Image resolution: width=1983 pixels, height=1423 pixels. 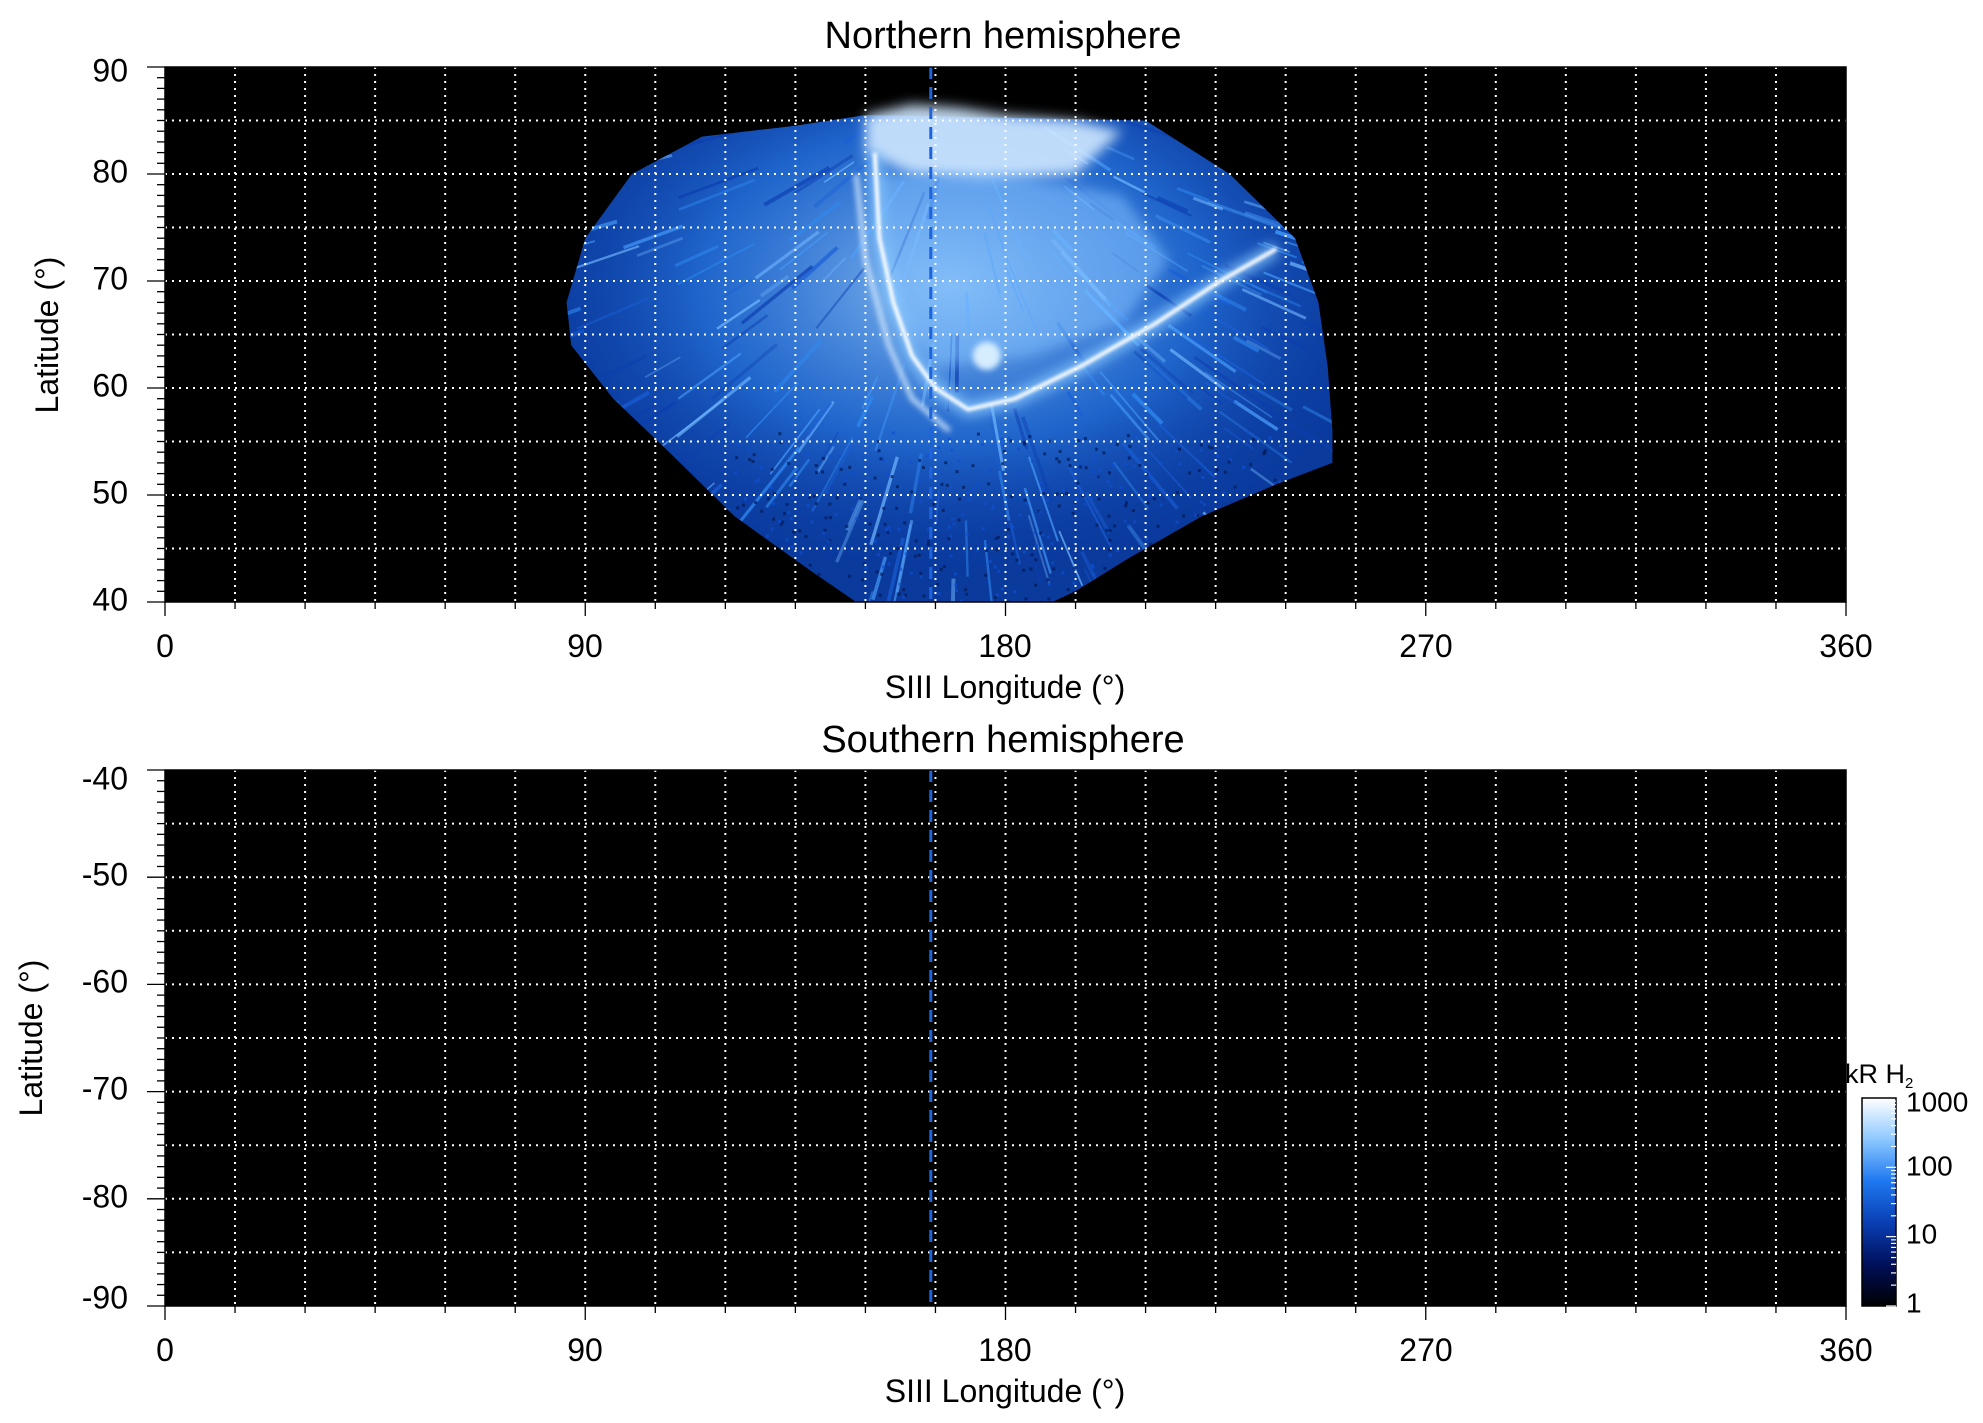 I want to click on colorbar-label-subscript: 2, so click(x=1909, y=1083).